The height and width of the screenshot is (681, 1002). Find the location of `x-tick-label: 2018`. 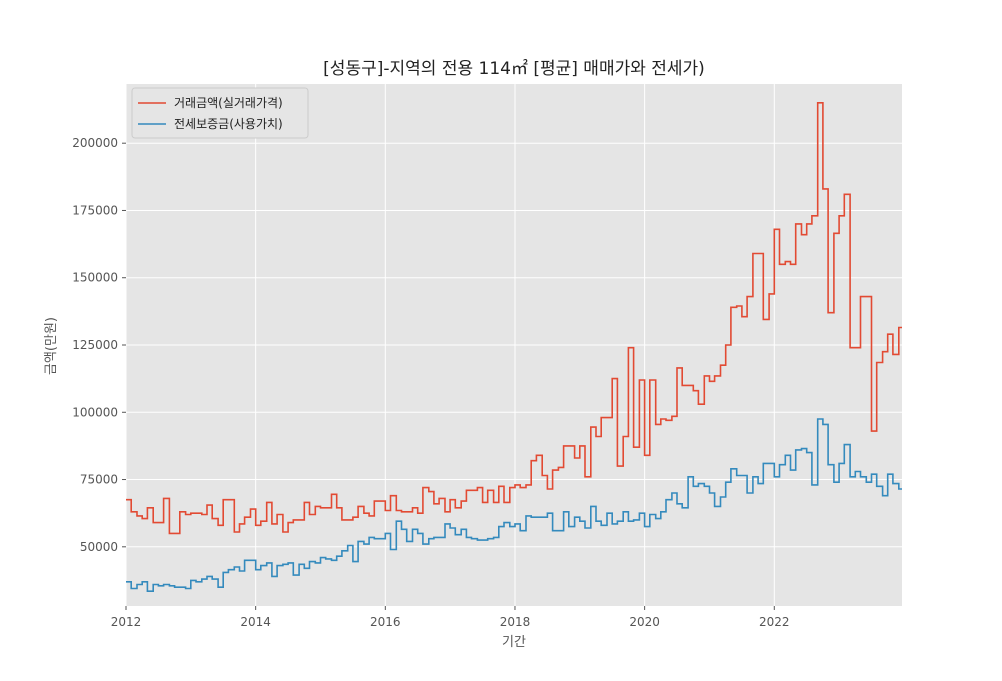

x-tick-label: 2018 is located at coordinates (515, 622).